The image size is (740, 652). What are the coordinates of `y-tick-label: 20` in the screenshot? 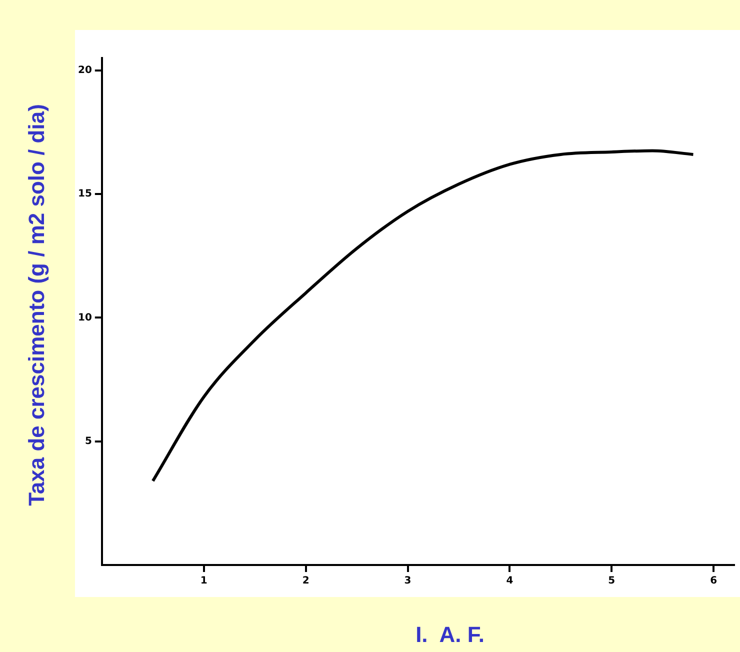 It's located at (85, 70).